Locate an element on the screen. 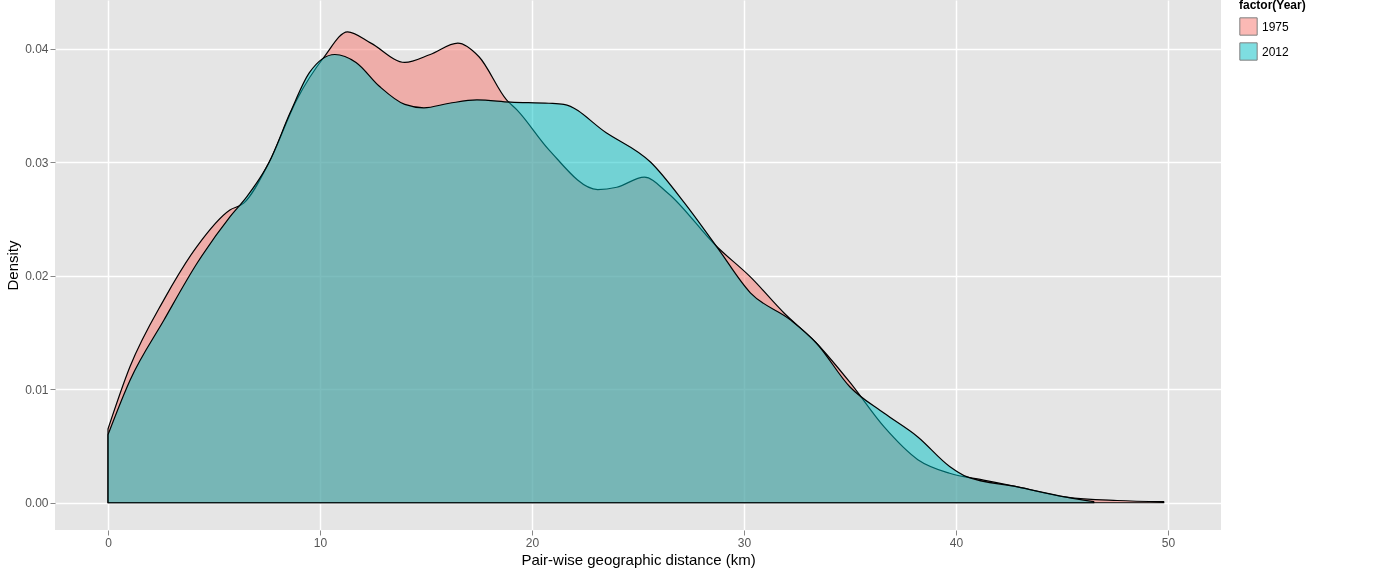 The image size is (1379, 582). y-tick-label: 0.01 is located at coordinates (37, 389).